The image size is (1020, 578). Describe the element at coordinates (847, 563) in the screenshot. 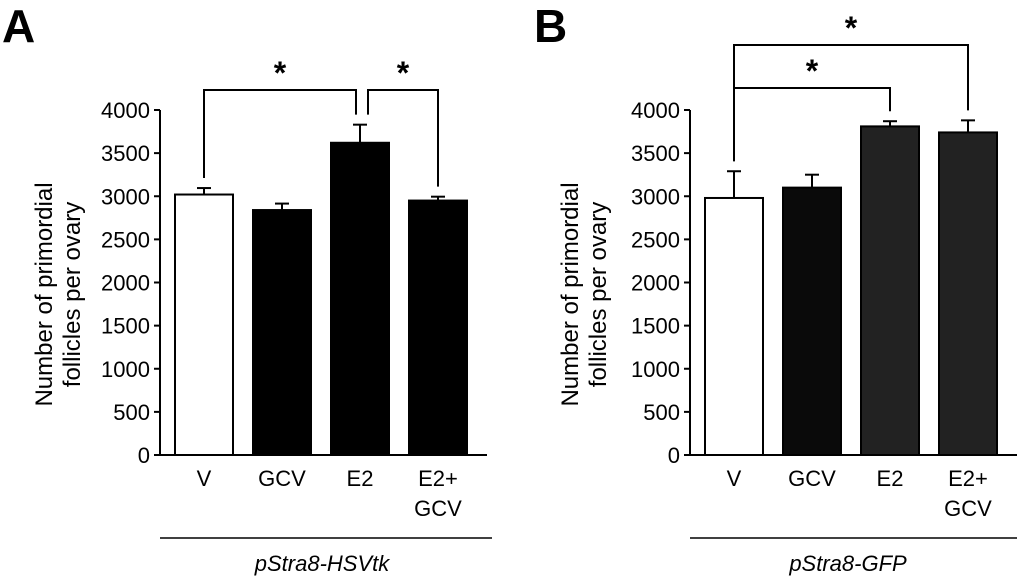

I see `genotype-label: pStra8-GFP` at that location.